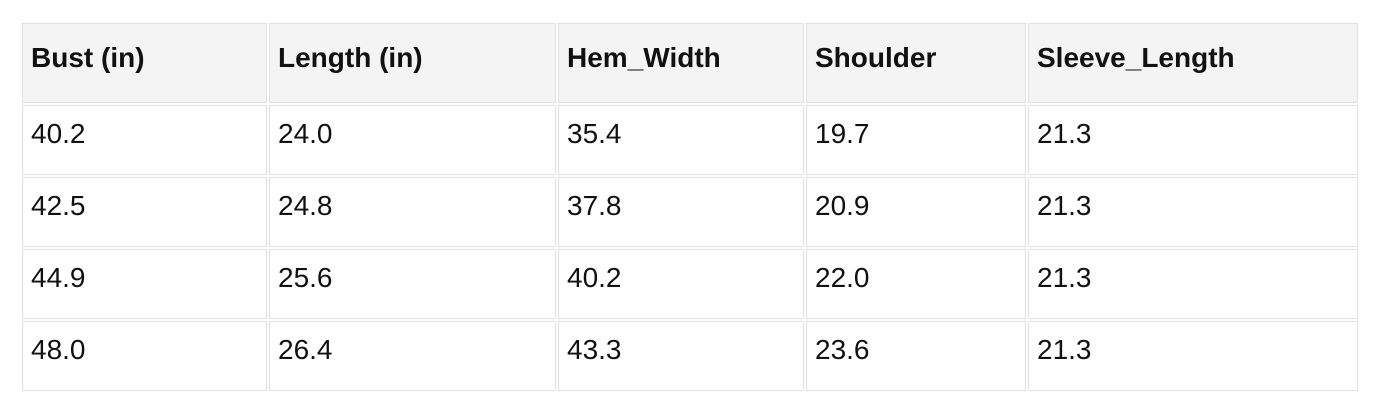 This screenshot has width=1381, height=413. What do you see at coordinates (412, 63) in the screenshot?
I see `header-cell-length: Length (in)` at bounding box center [412, 63].